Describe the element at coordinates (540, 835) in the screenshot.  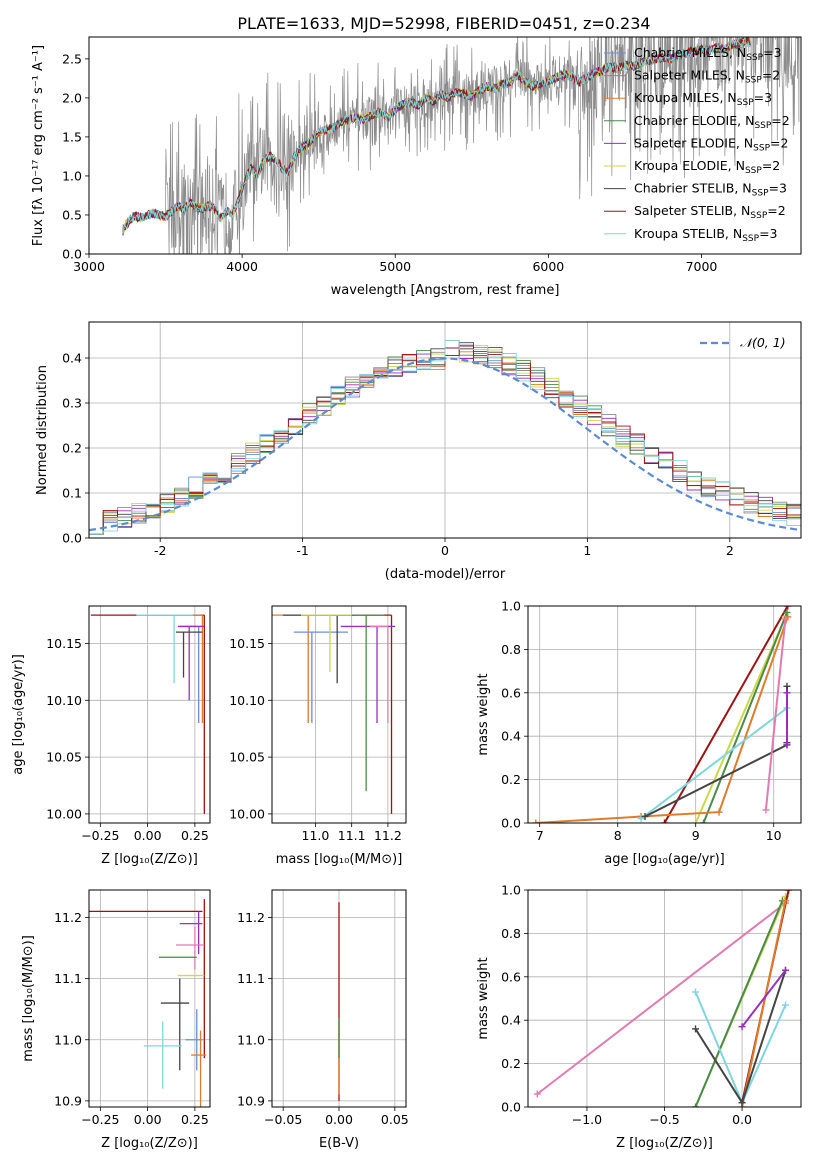
I see `x-tick-label: 7` at that location.